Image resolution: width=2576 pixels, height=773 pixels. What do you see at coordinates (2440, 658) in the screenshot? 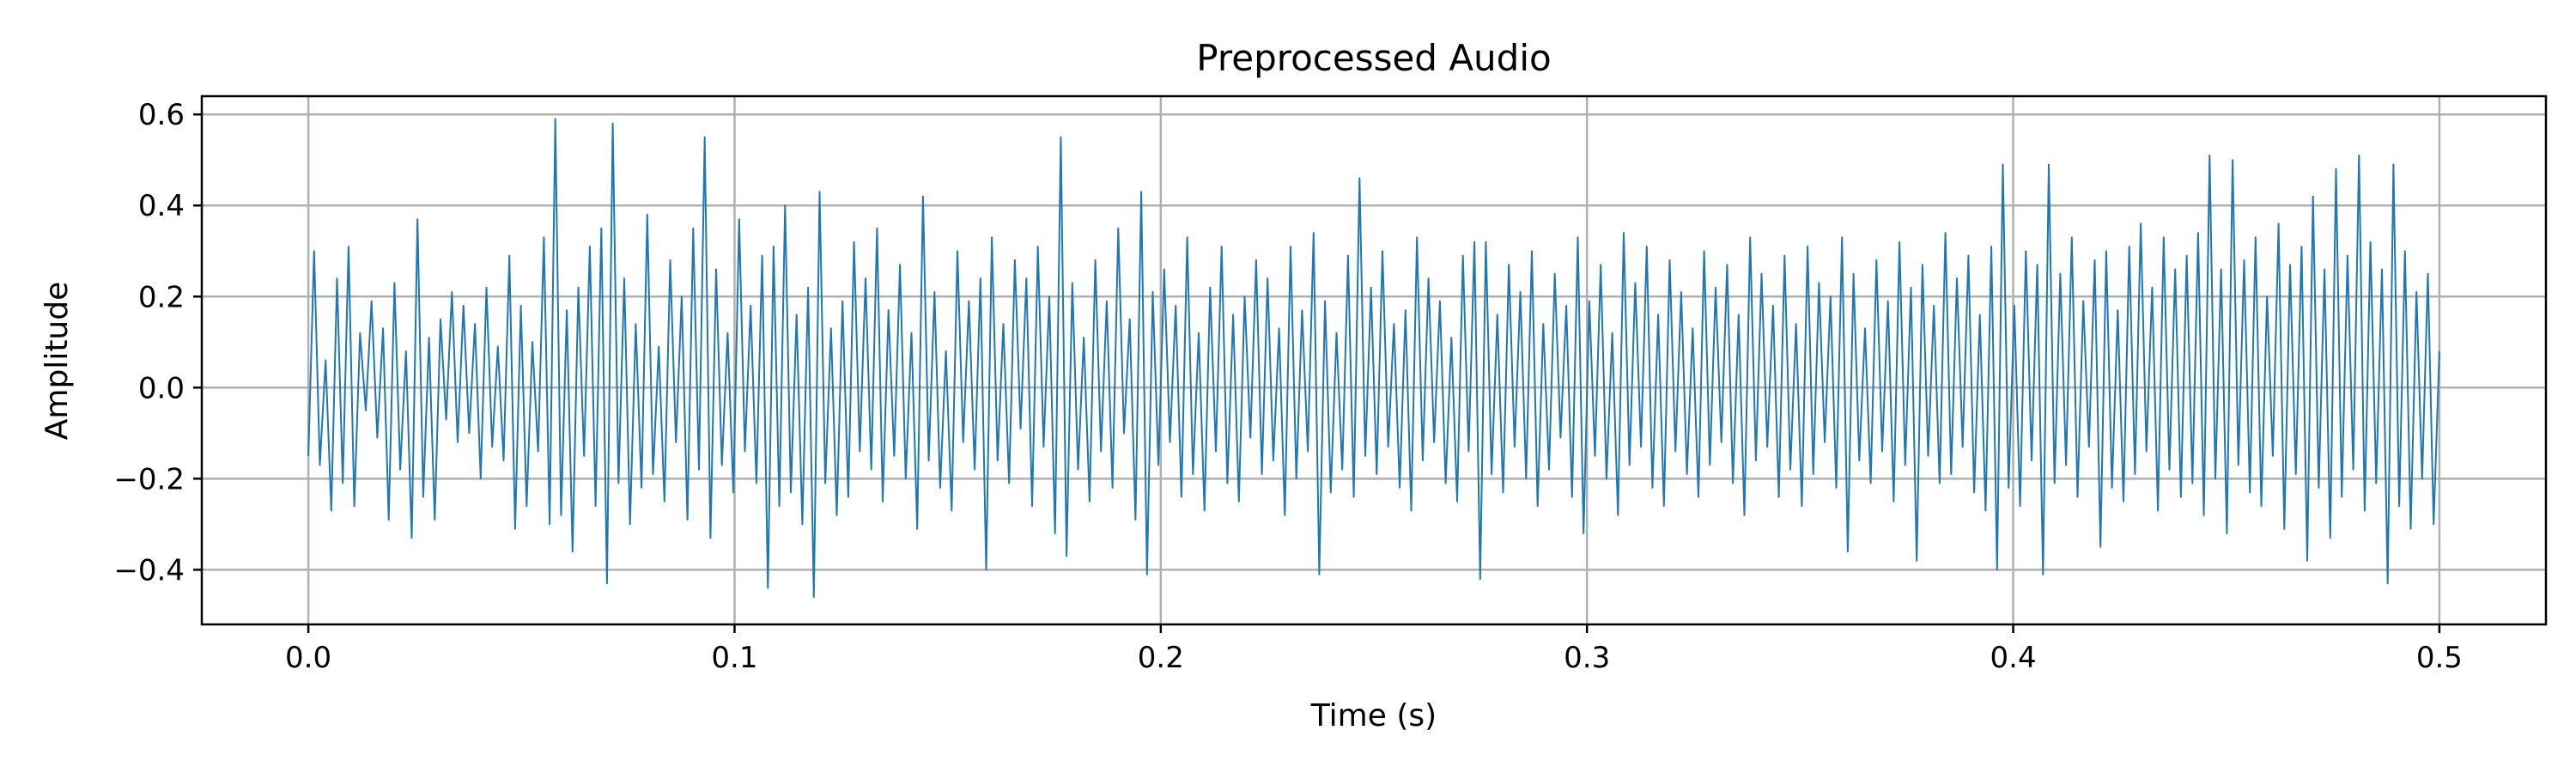
I see `x-tick-label: 0.5` at bounding box center [2440, 658].